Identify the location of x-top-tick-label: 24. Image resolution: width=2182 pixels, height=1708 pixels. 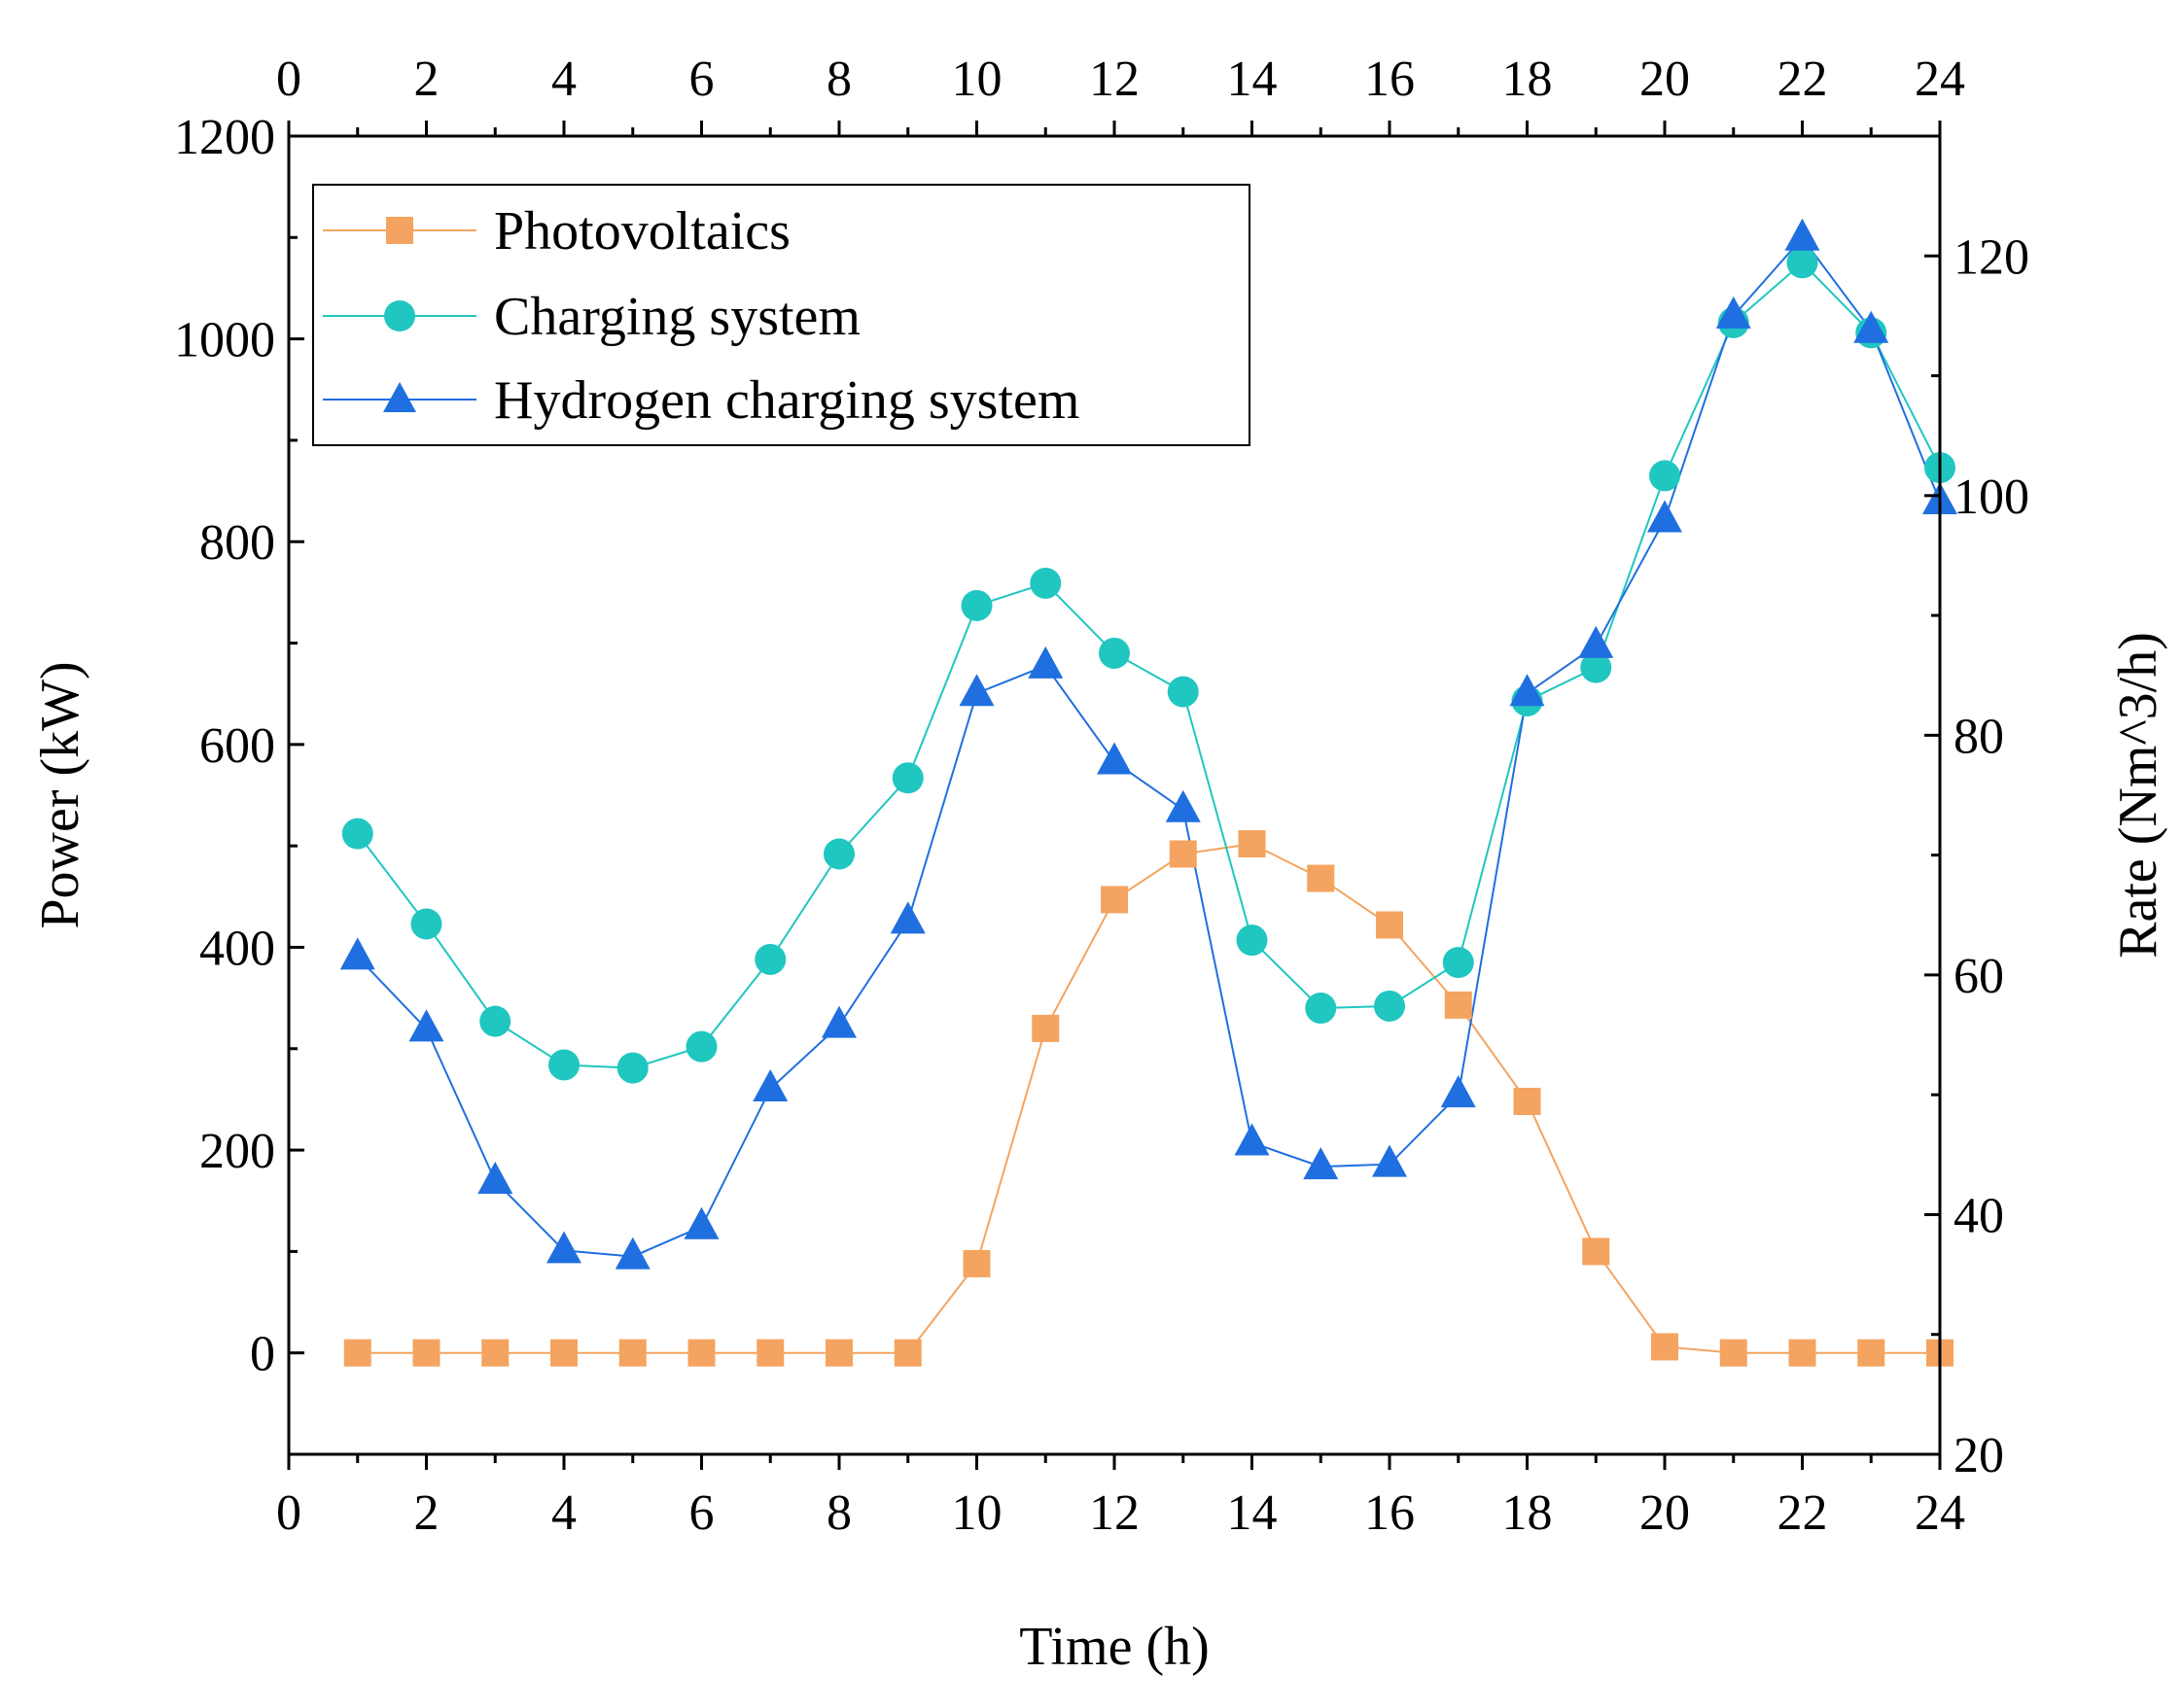
(1940, 80).